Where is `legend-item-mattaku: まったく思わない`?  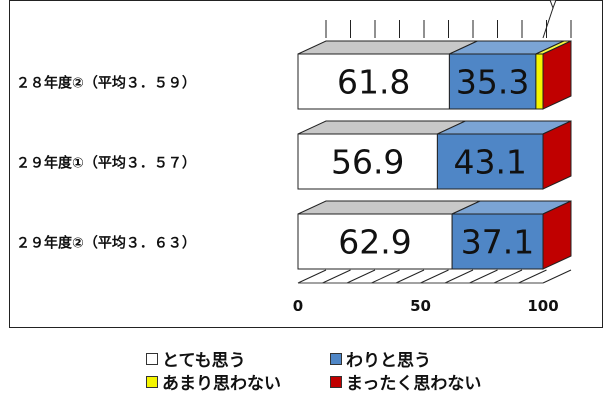 legend-item-mattaku: まったく思わない is located at coordinates (405, 381).